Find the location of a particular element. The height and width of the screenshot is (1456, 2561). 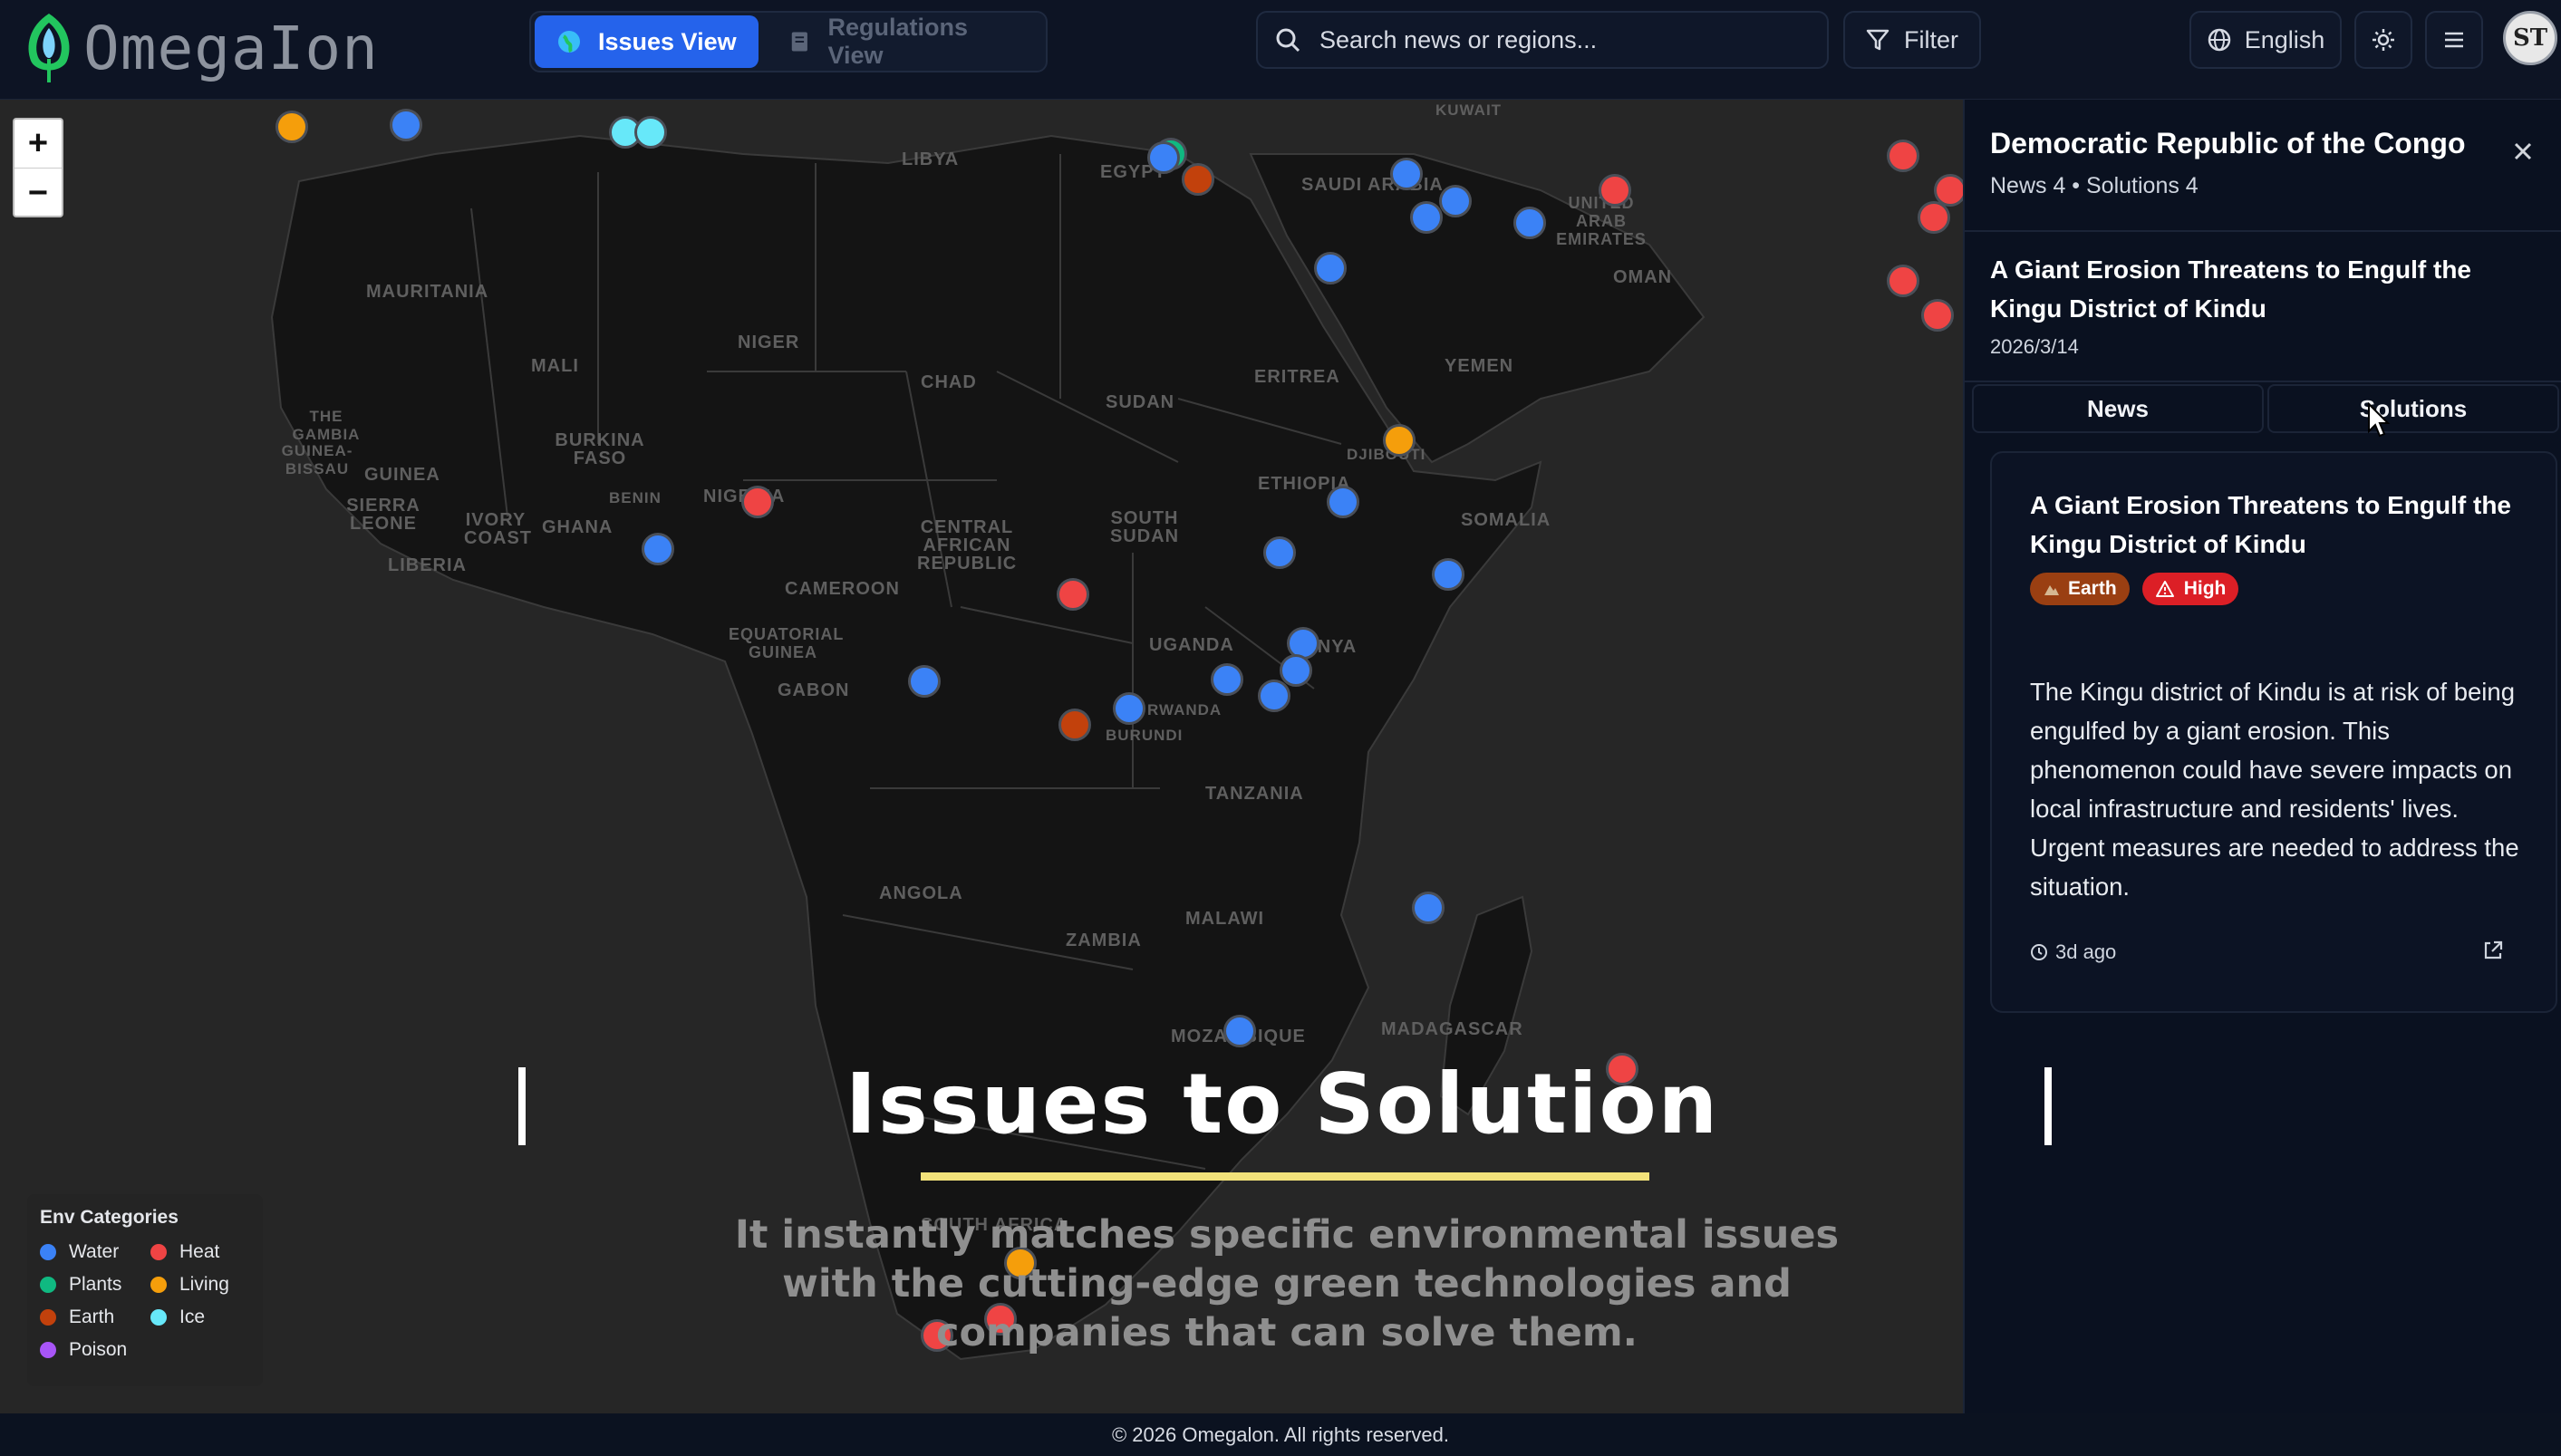

filter-icon is located at coordinates (1877, 40).